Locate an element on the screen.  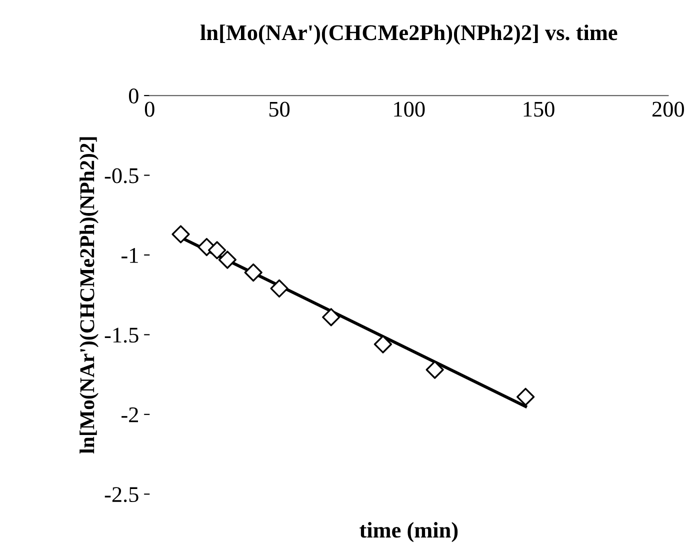
y-tick-label: -0.5 is located at coordinates (121, 176).